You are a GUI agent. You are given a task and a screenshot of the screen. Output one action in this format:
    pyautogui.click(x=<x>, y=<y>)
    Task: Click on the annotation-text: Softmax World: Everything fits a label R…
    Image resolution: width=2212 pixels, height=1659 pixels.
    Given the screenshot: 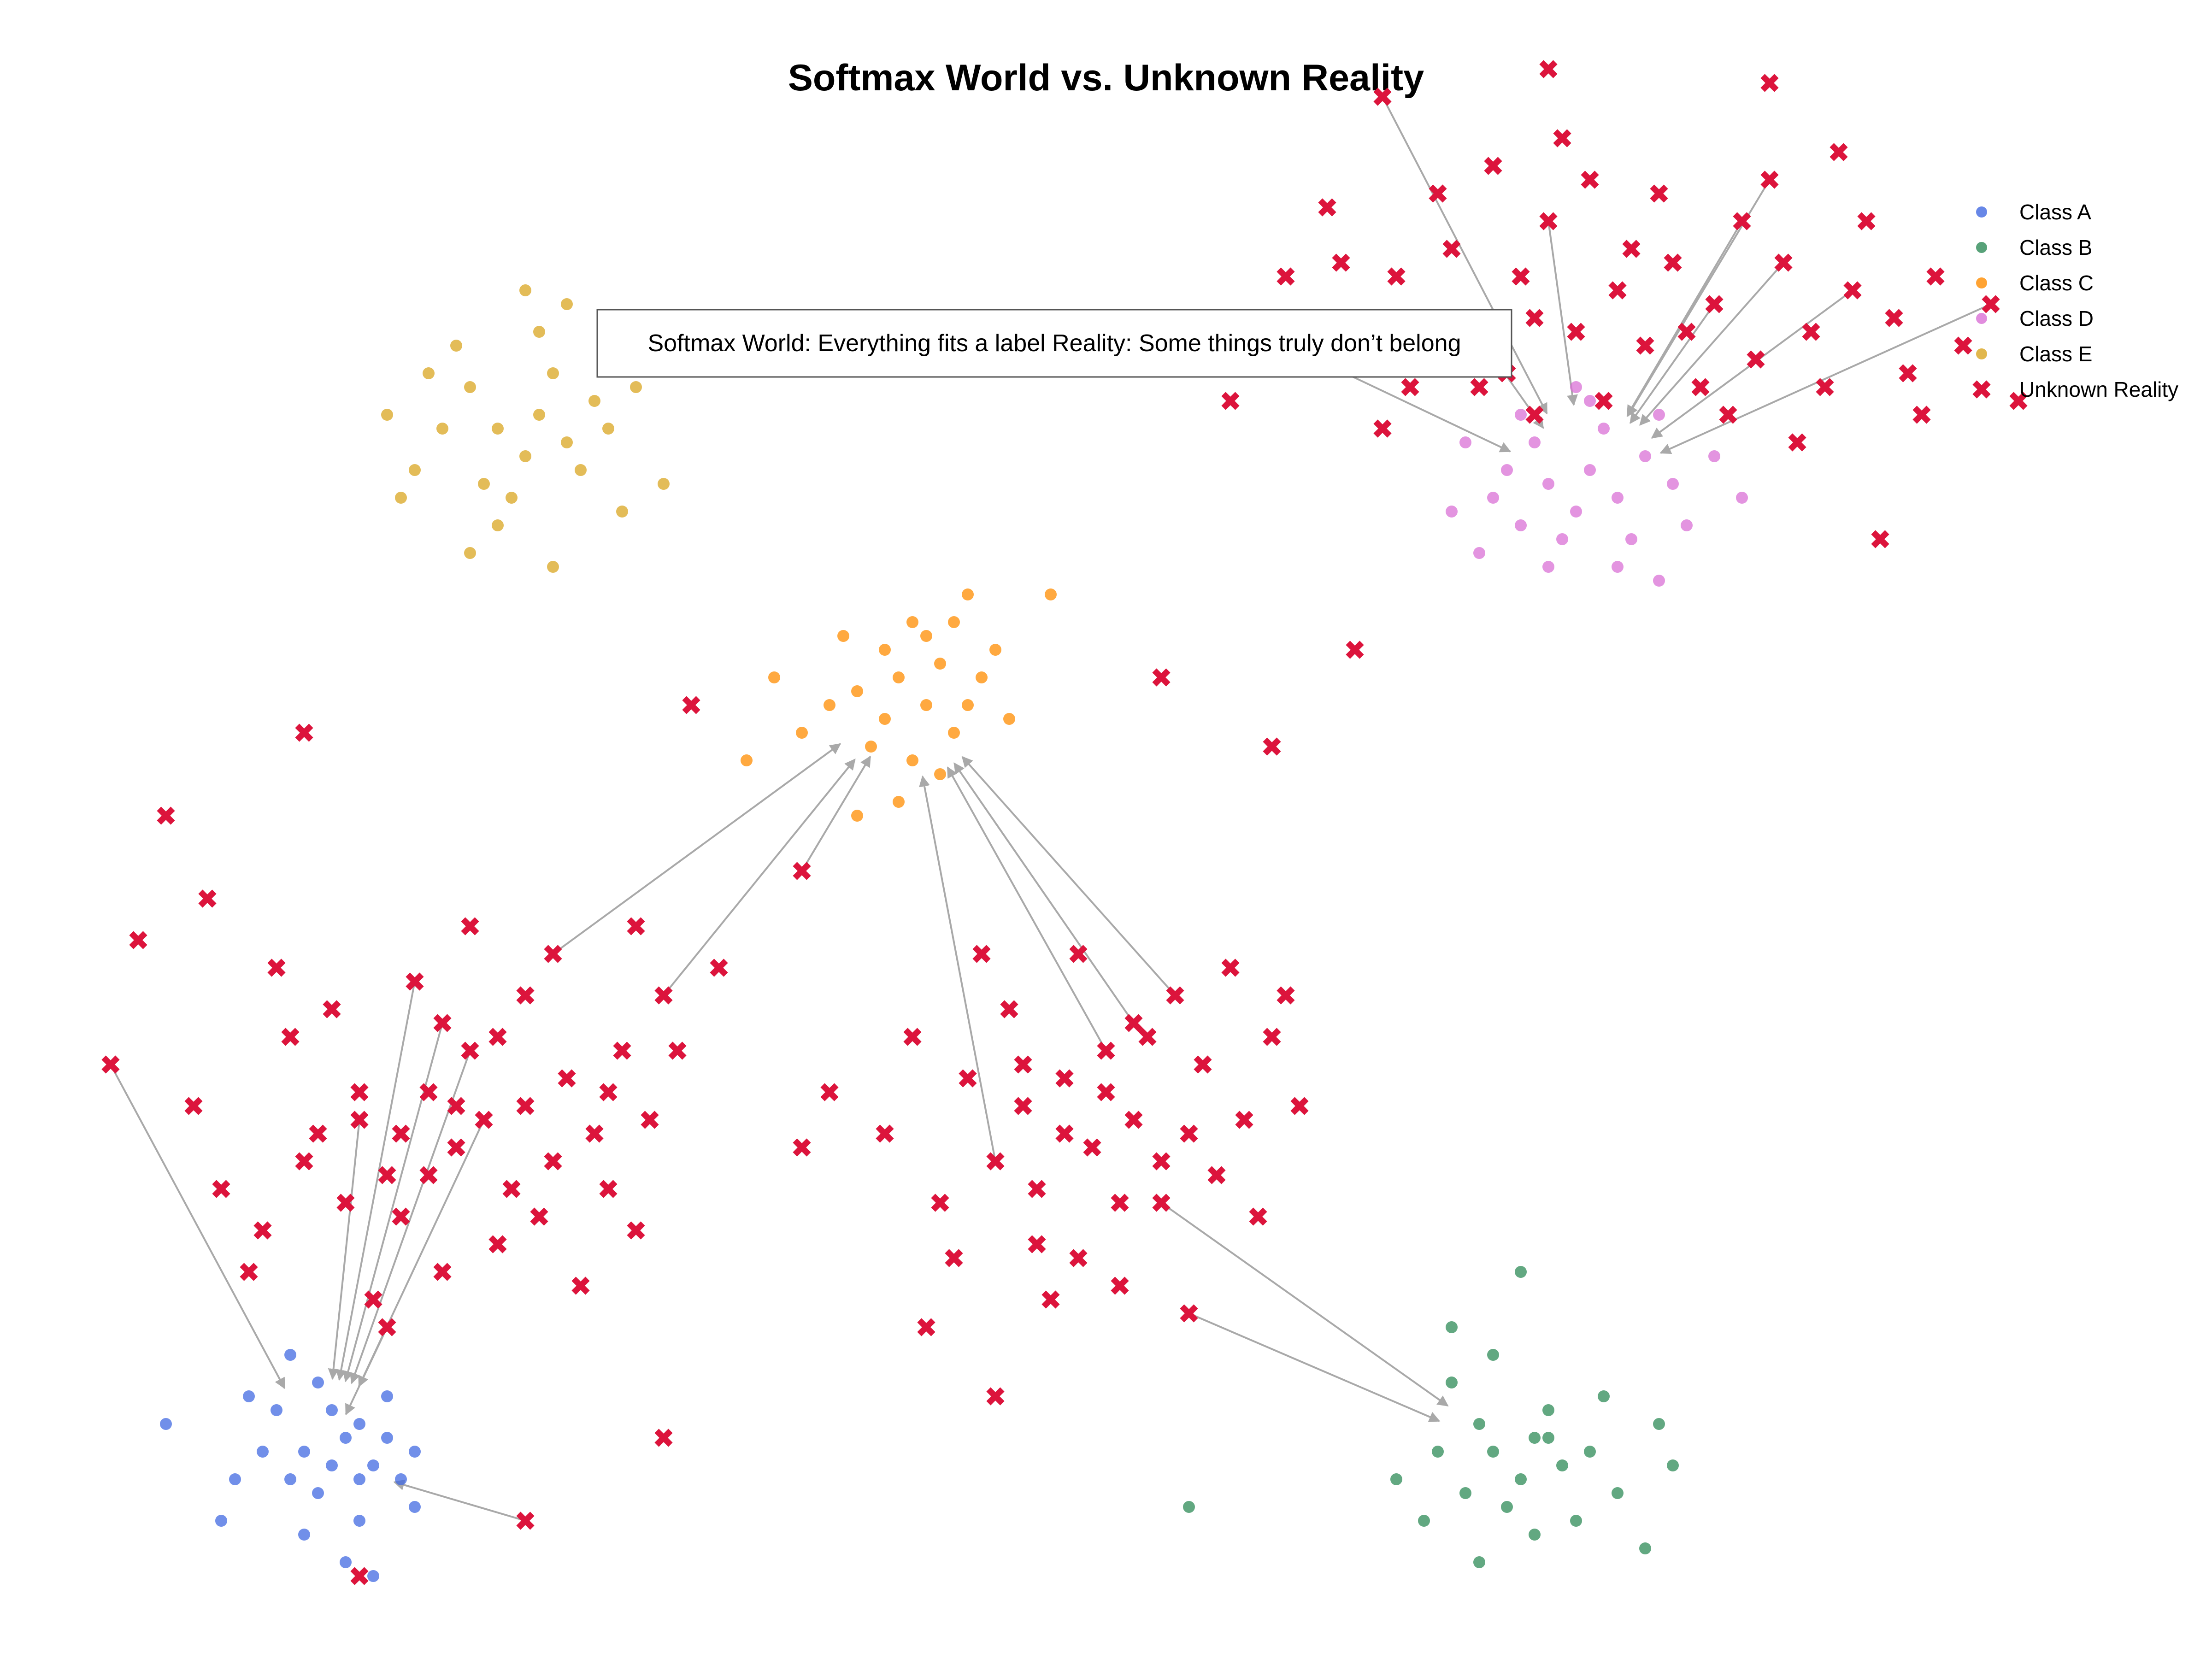 What is the action you would take?
    pyautogui.click(x=1054, y=343)
    